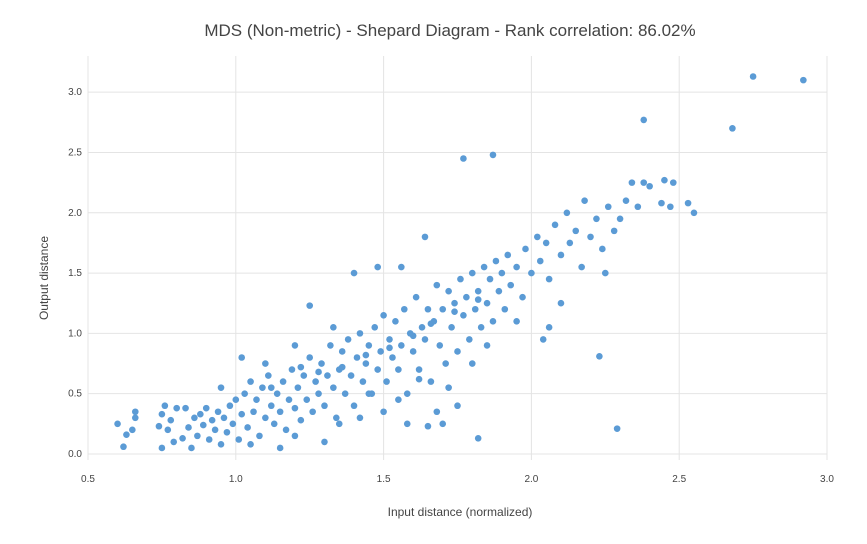 The width and height of the screenshot is (867, 544). I want to click on y-tick-label: 0.0, so click(75, 454).